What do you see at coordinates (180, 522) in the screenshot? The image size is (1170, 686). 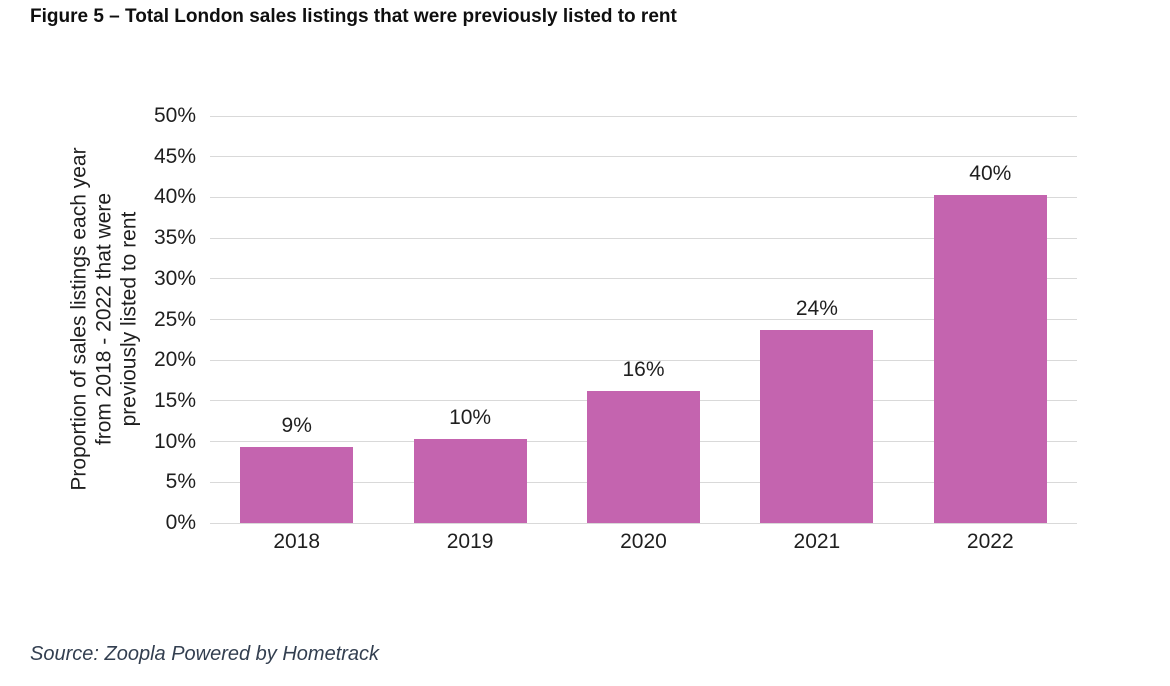 I see `y-tick-label: 0%` at bounding box center [180, 522].